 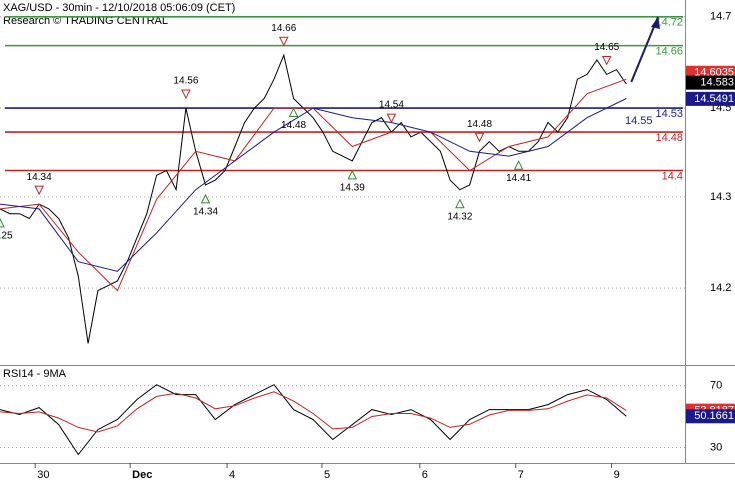 I want to click on arrow-head, so click(x=655, y=23).